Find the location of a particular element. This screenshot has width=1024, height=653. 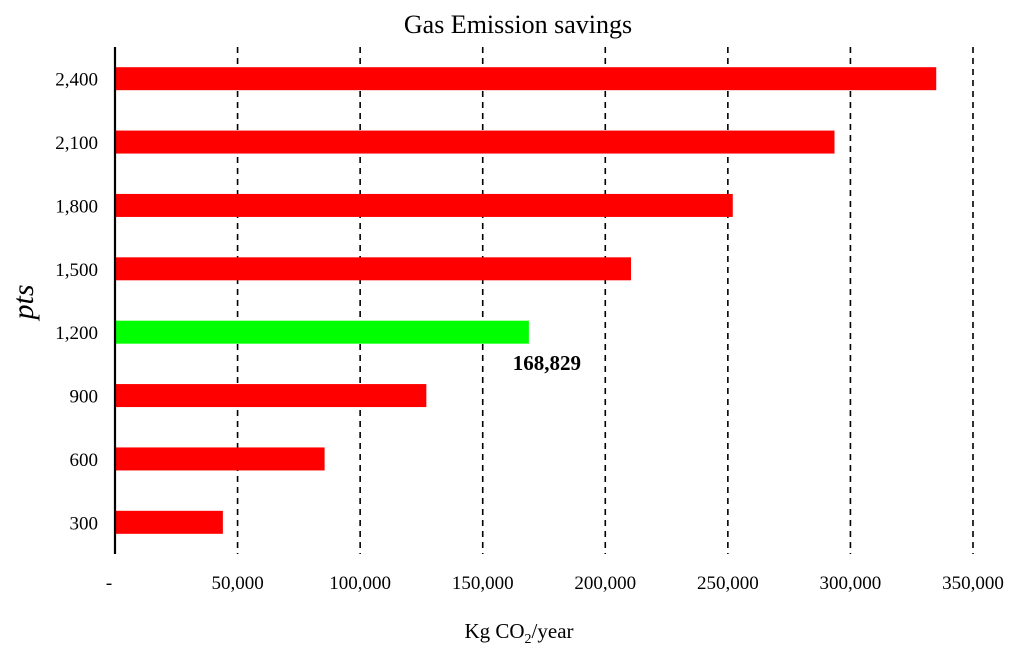

x-tick-label: 350,000 is located at coordinates (973, 583).